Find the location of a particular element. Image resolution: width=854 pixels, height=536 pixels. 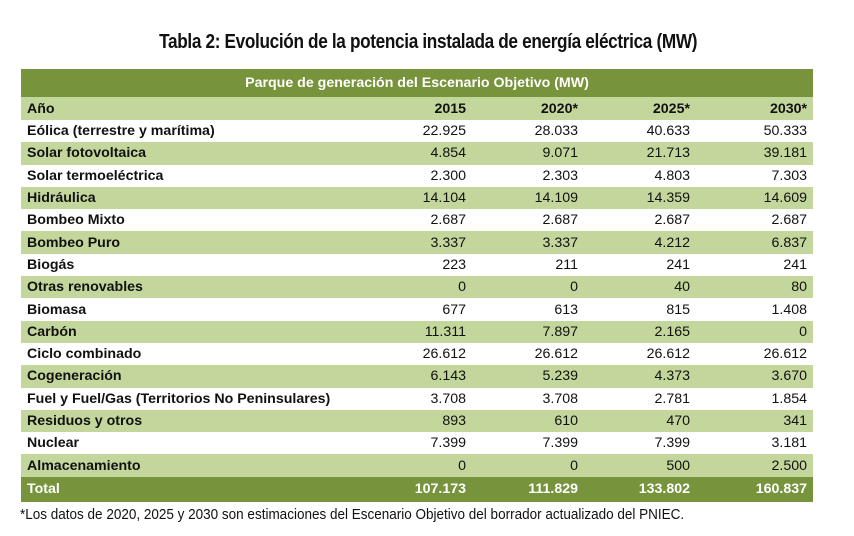

value-2015-cell: 26.612 is located at coordinates (415, 354).